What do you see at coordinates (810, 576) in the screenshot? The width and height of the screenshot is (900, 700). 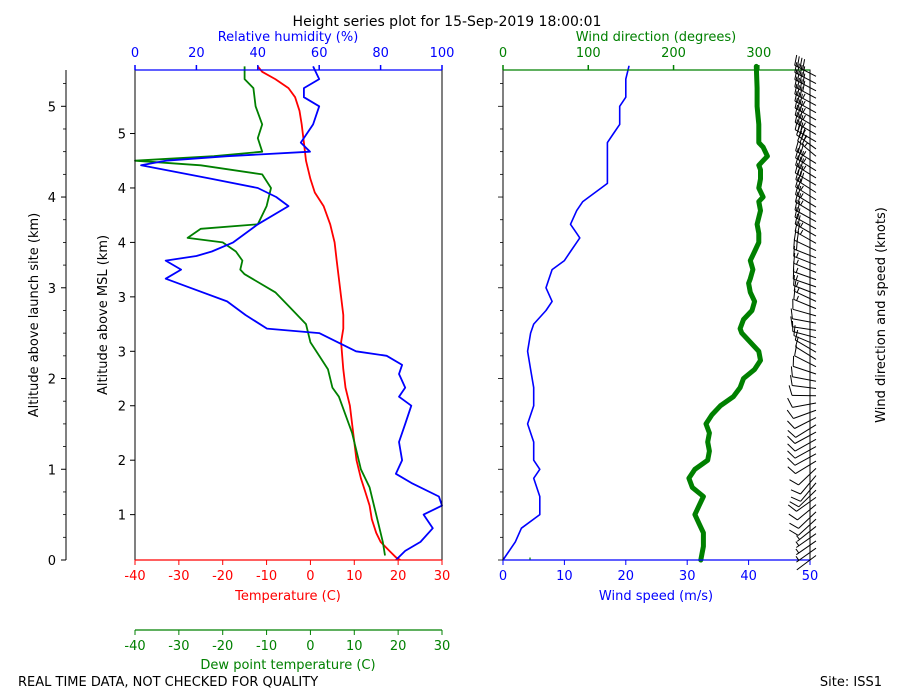 I see `speed-tick-label: 50` at bounding box center [810, 576].